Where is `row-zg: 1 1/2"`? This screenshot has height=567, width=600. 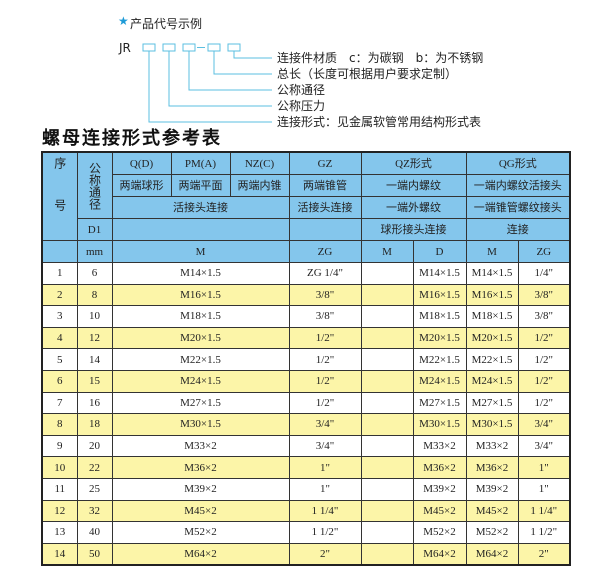 row-zg: 1 1/2" is located at coordinates (325, 532).